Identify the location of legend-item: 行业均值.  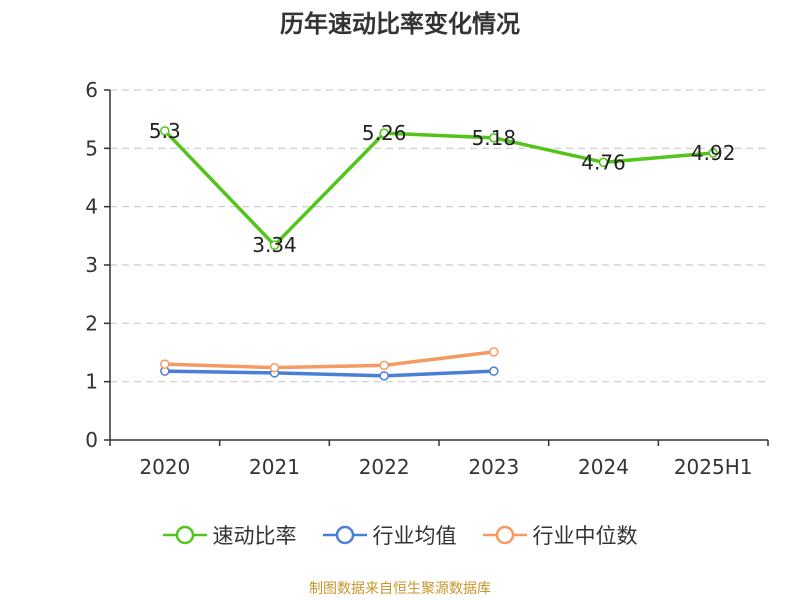
(389, 535).